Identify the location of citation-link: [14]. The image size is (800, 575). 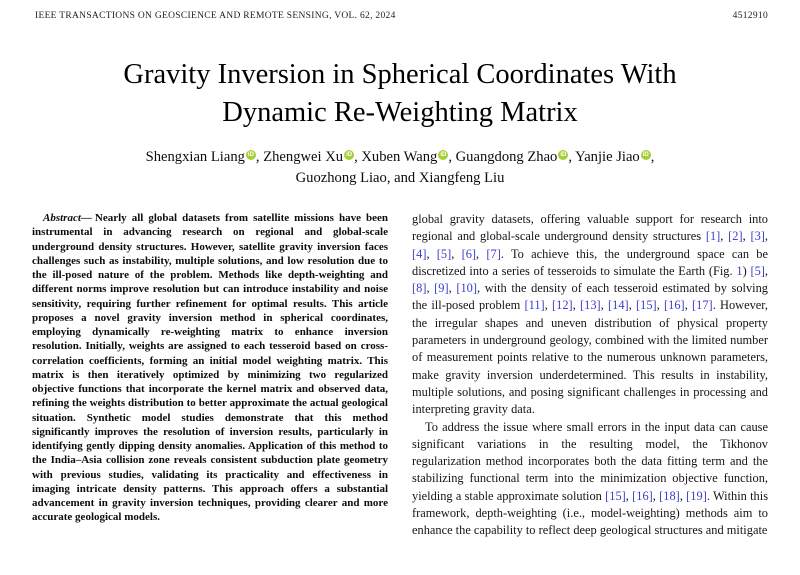
(618, 305).